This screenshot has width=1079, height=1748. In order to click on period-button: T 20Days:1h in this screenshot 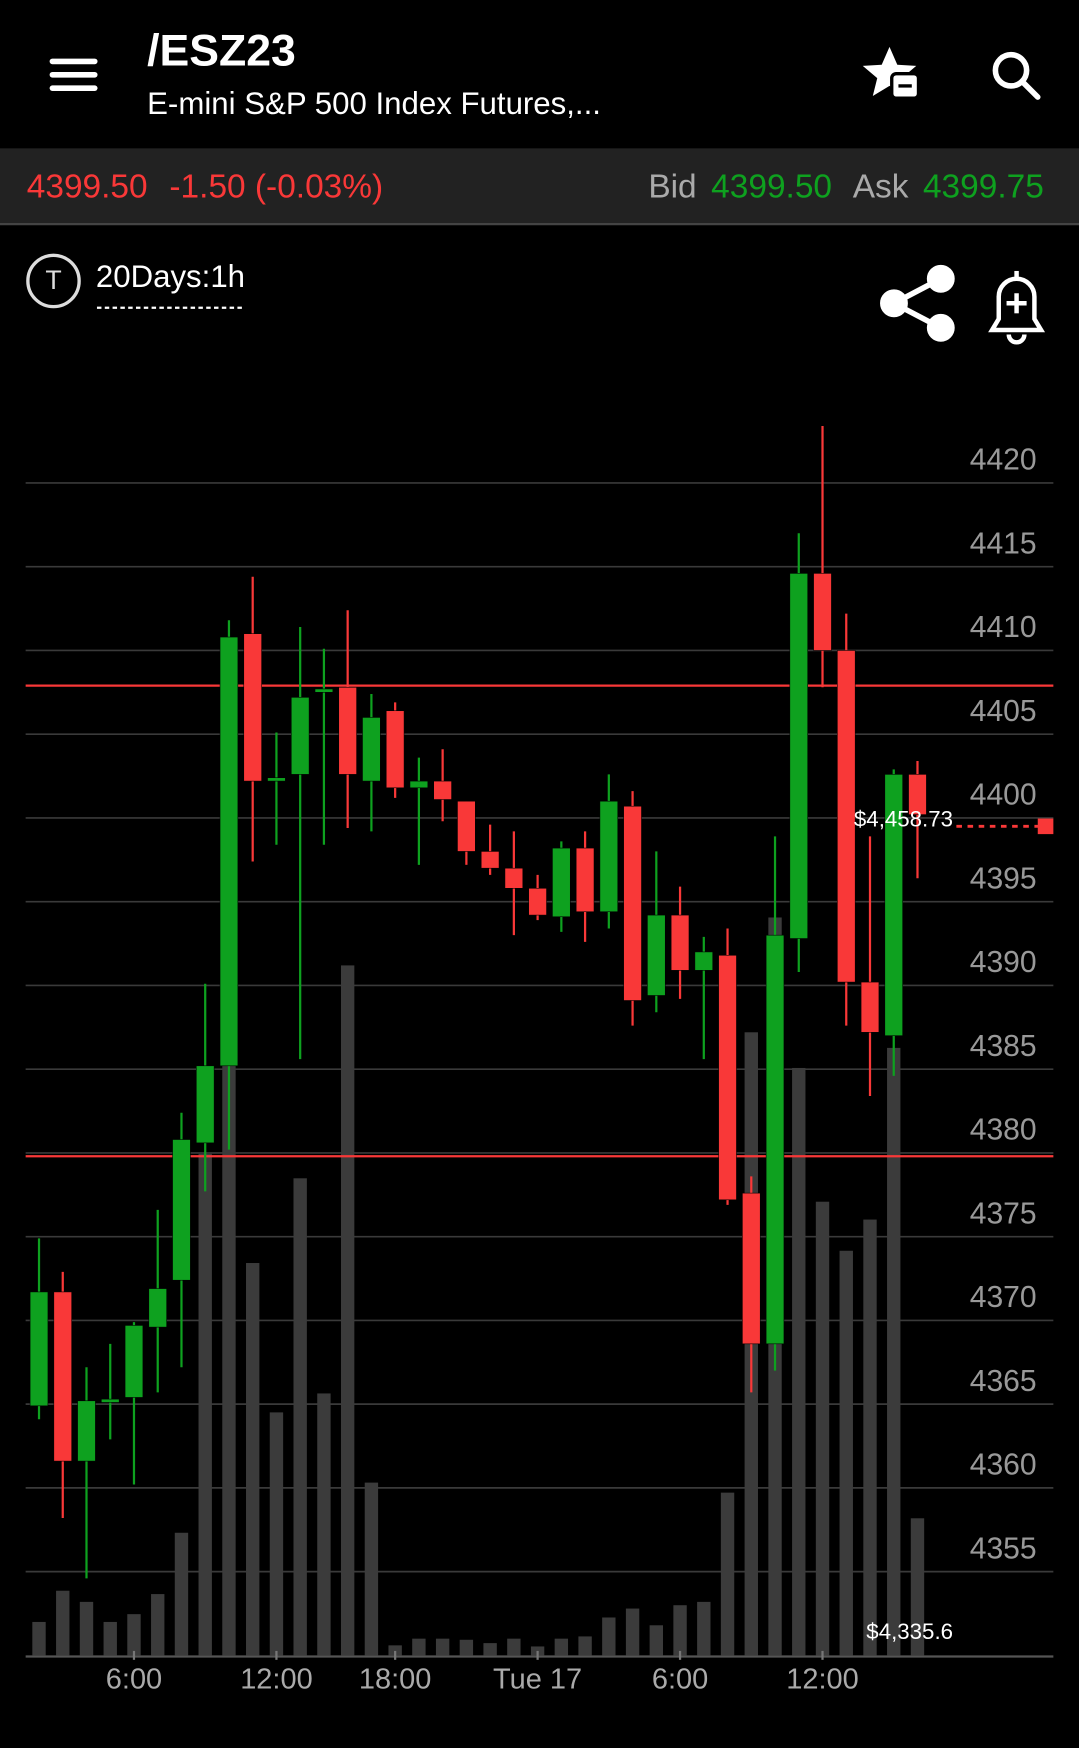, I will do `click(135, 281)`.